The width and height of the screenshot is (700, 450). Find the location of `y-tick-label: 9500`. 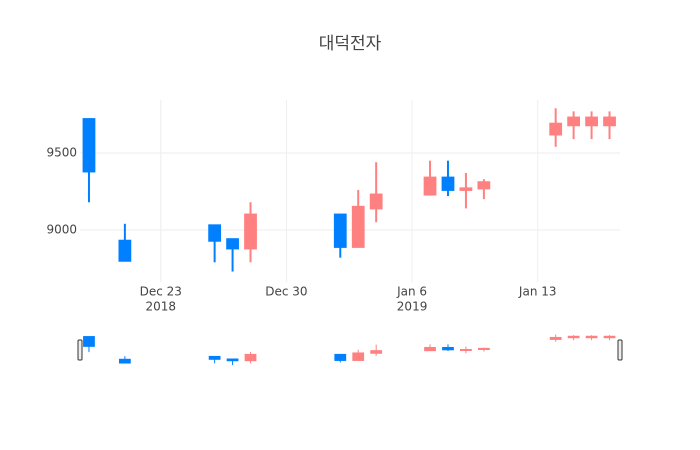

y-tick-label: 9500 is located at coordinates (61, 152).